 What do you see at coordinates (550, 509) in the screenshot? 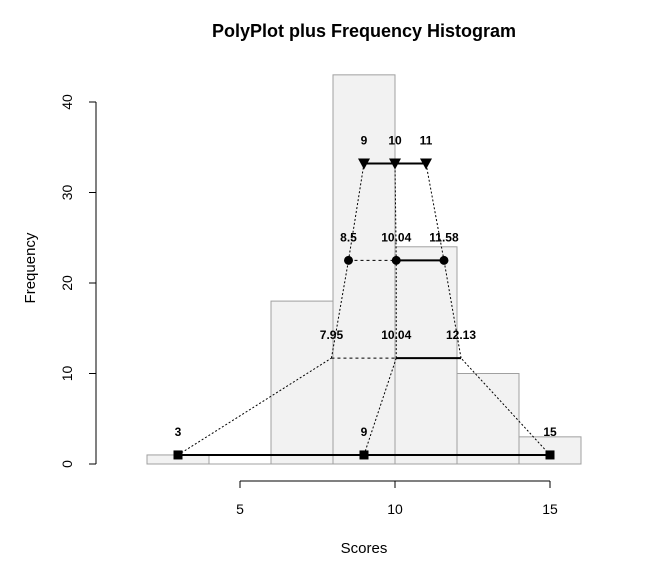
I see `x-tick-label-2: 15` at bounding box center [550, 509].